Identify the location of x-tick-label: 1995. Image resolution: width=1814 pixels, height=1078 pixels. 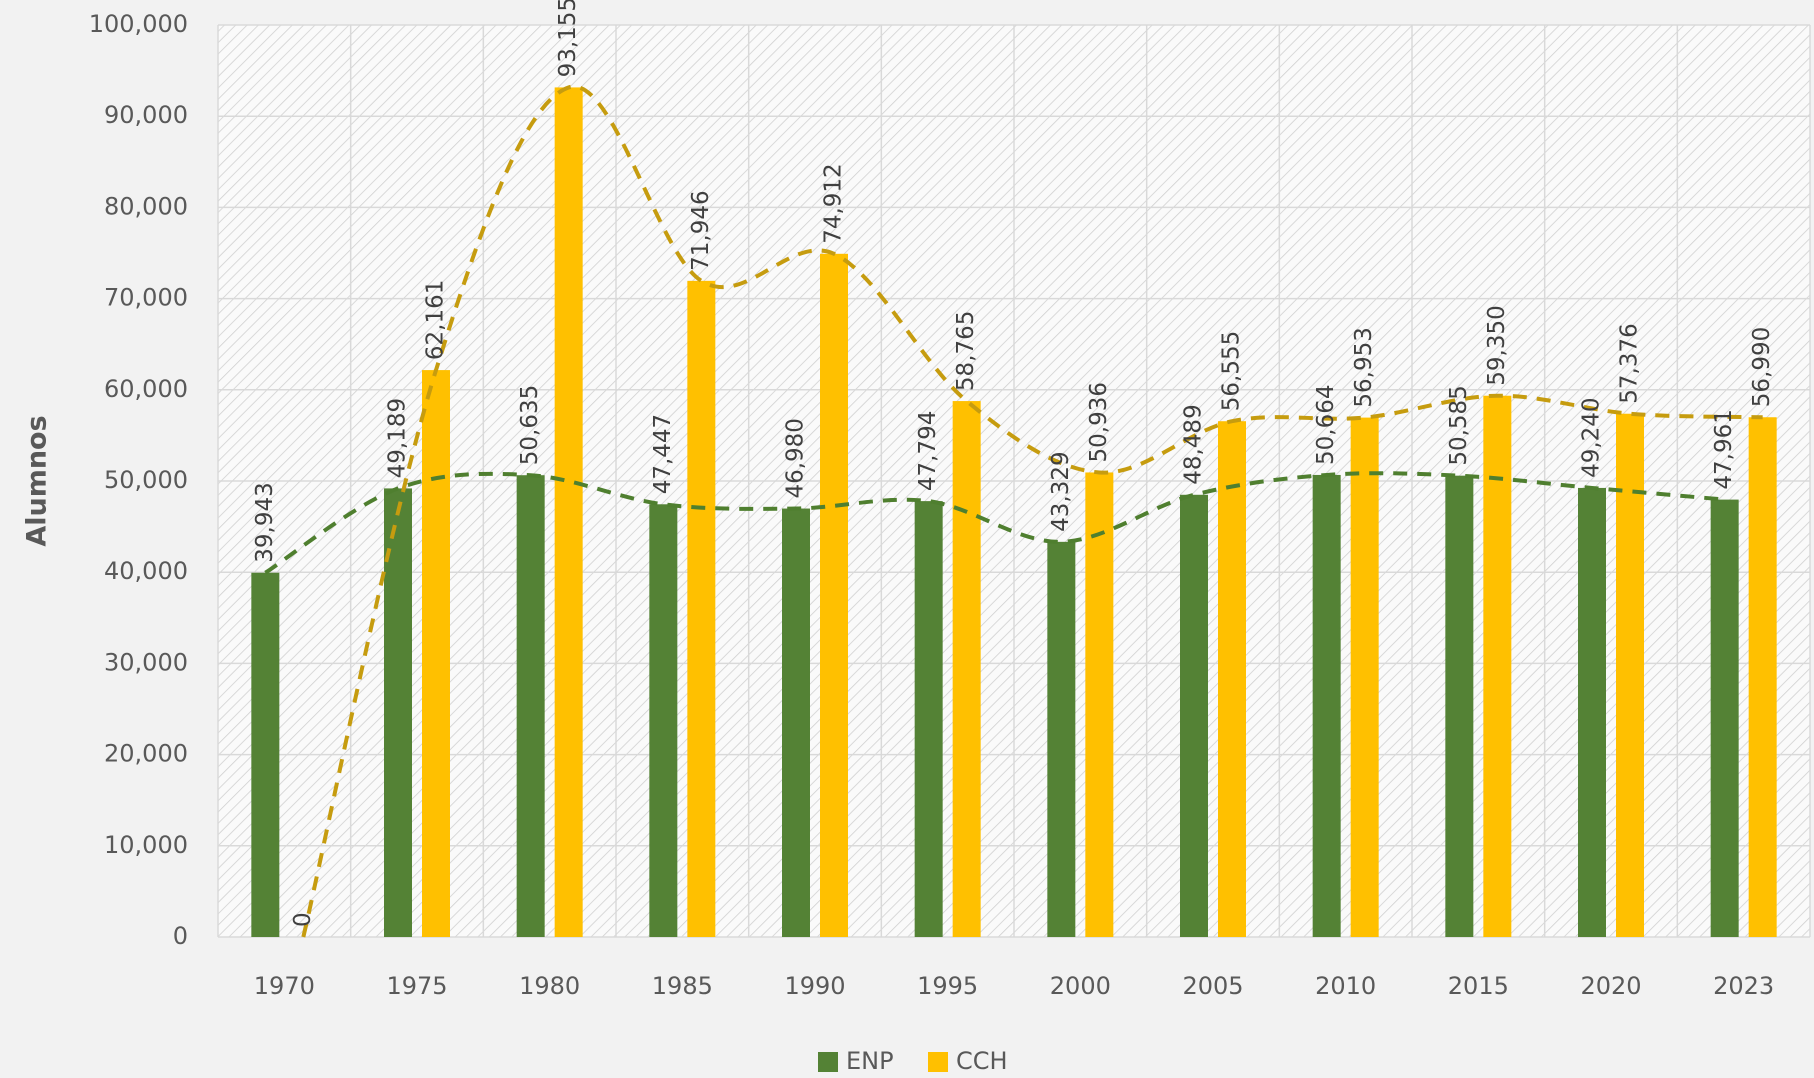
(947, 986).